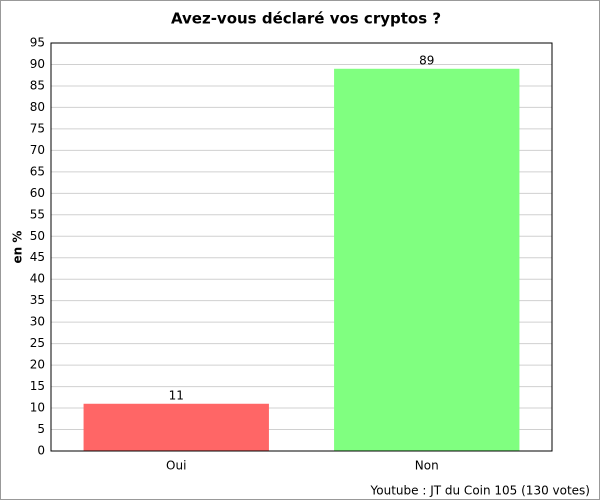  Describe the element at coordinates (37, 279) in the screenshot. I see `y-tick-label: 40` at that location.